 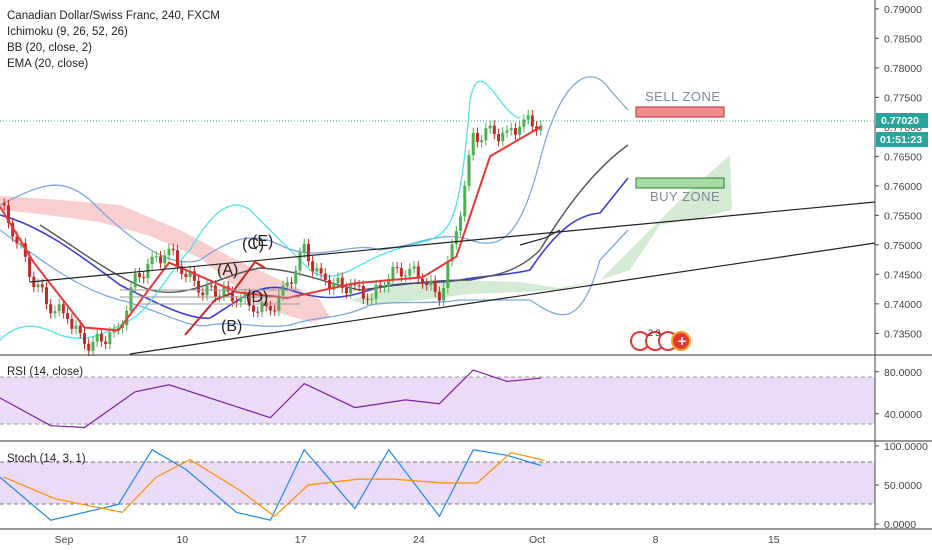 I want to click on rsi-pane, so click(x=437, y=399).